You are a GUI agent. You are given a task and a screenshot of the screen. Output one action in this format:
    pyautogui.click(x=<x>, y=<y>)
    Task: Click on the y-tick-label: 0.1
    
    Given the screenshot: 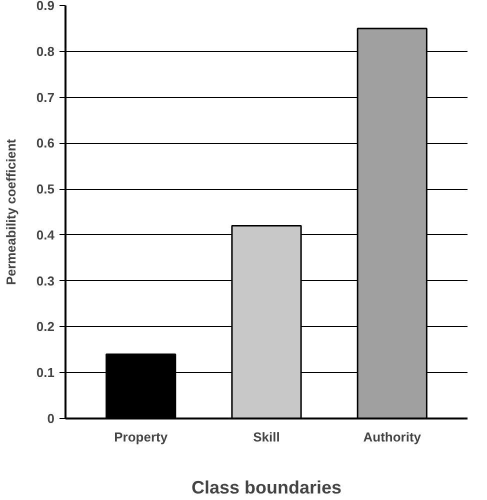 What is the action you would take?
    pyautogui.click(x=45, y=372)
    